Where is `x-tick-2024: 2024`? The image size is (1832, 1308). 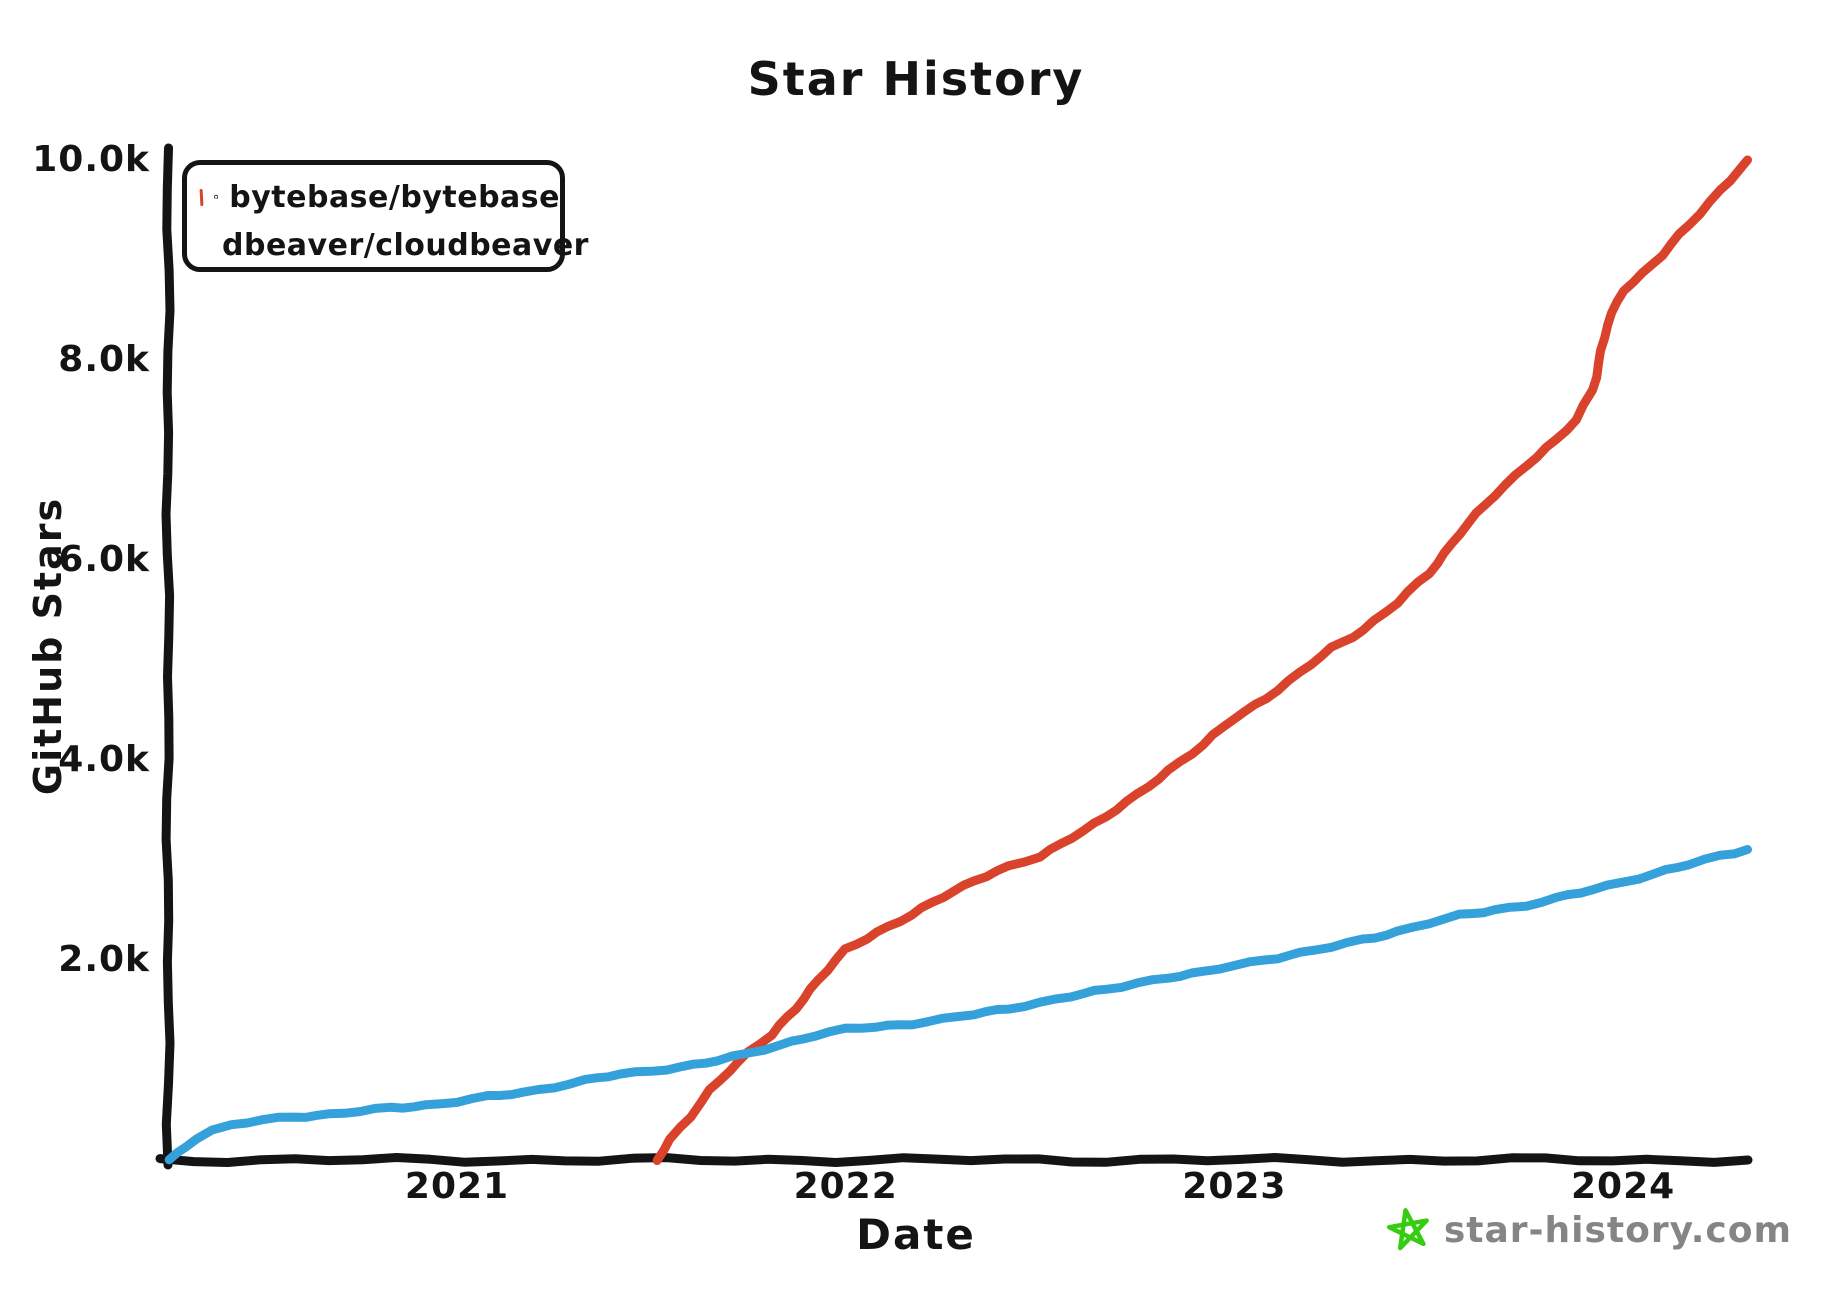
x-tick-2024: 2024 is located at coordinates (1623, 1186).